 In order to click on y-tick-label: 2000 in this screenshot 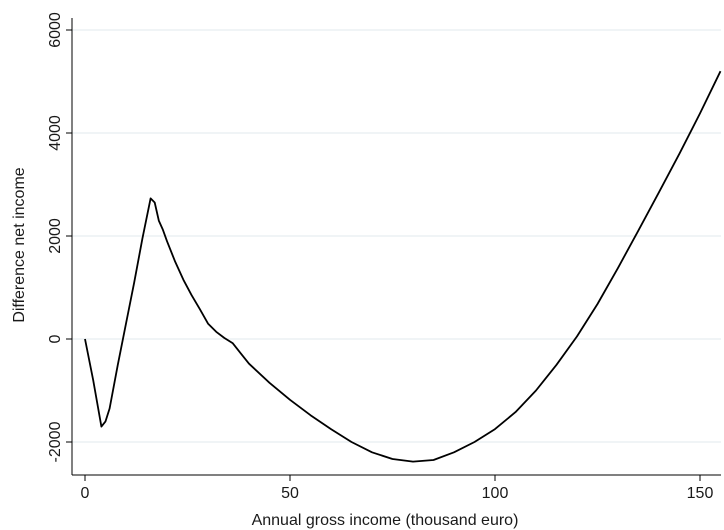, I will do `click(55, 236)`.